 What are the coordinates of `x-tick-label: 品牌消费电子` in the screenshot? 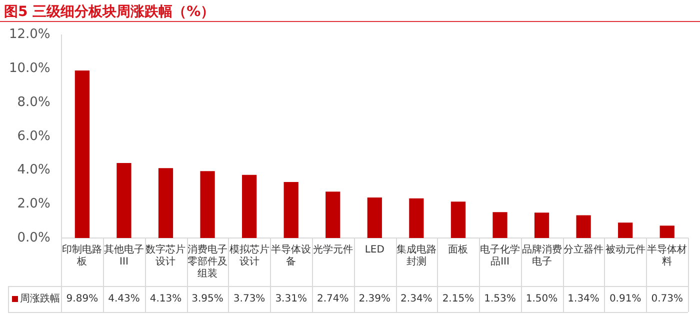 It's located at (542, 256).